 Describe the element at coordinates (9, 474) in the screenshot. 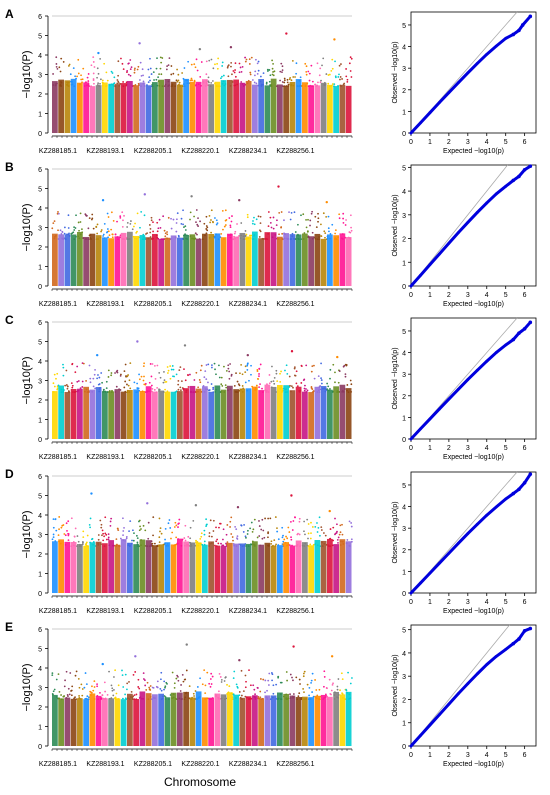

I see `panel-label: D` at that location.